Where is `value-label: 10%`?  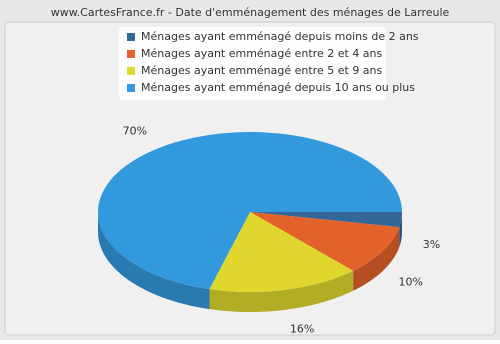
value-label: 10% is located at coordinates (411, 282).